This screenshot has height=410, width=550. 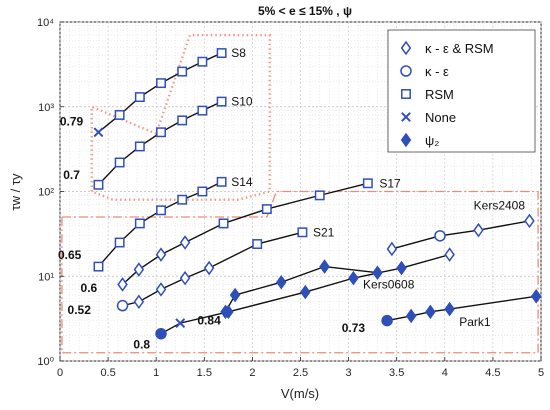 What do you see at coordinates (70, 255) in the screenshot?
I see `annotation-label: 0.65` at bounding box center [70, 255].